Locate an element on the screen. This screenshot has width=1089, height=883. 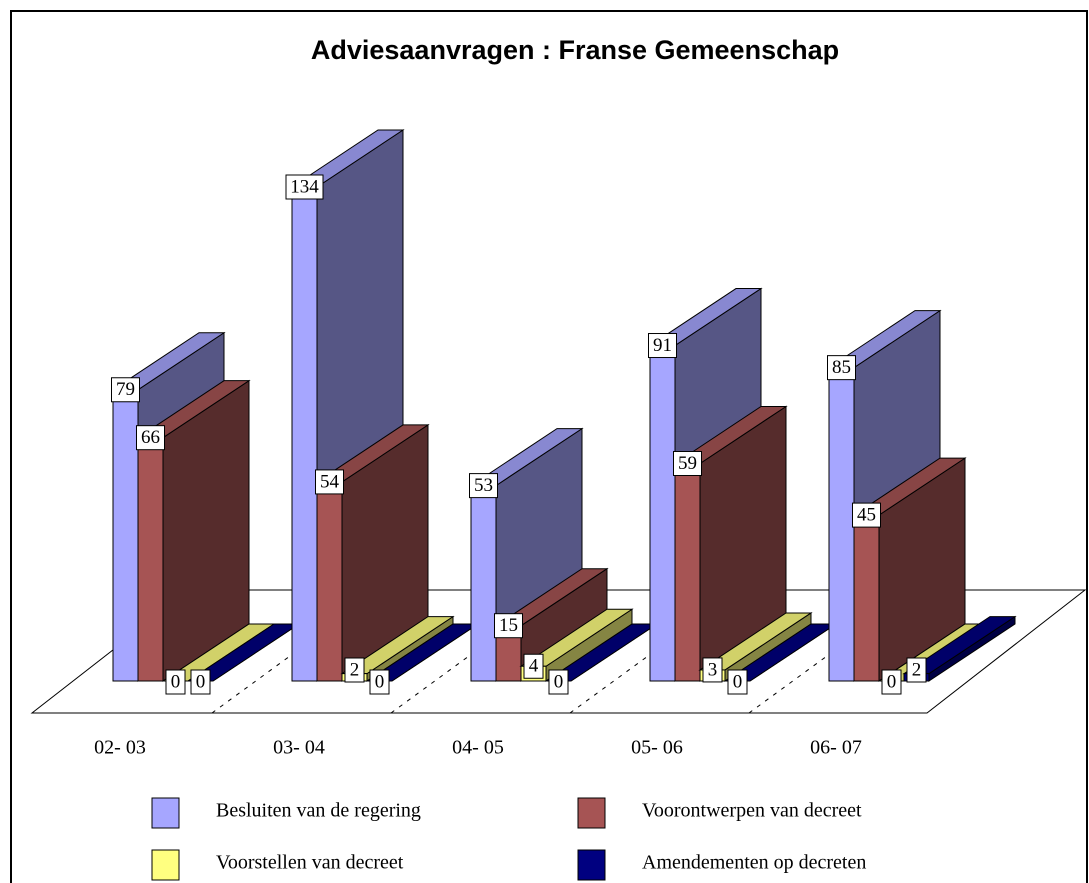
value-label: 15 is located at coordinates (508, 625).